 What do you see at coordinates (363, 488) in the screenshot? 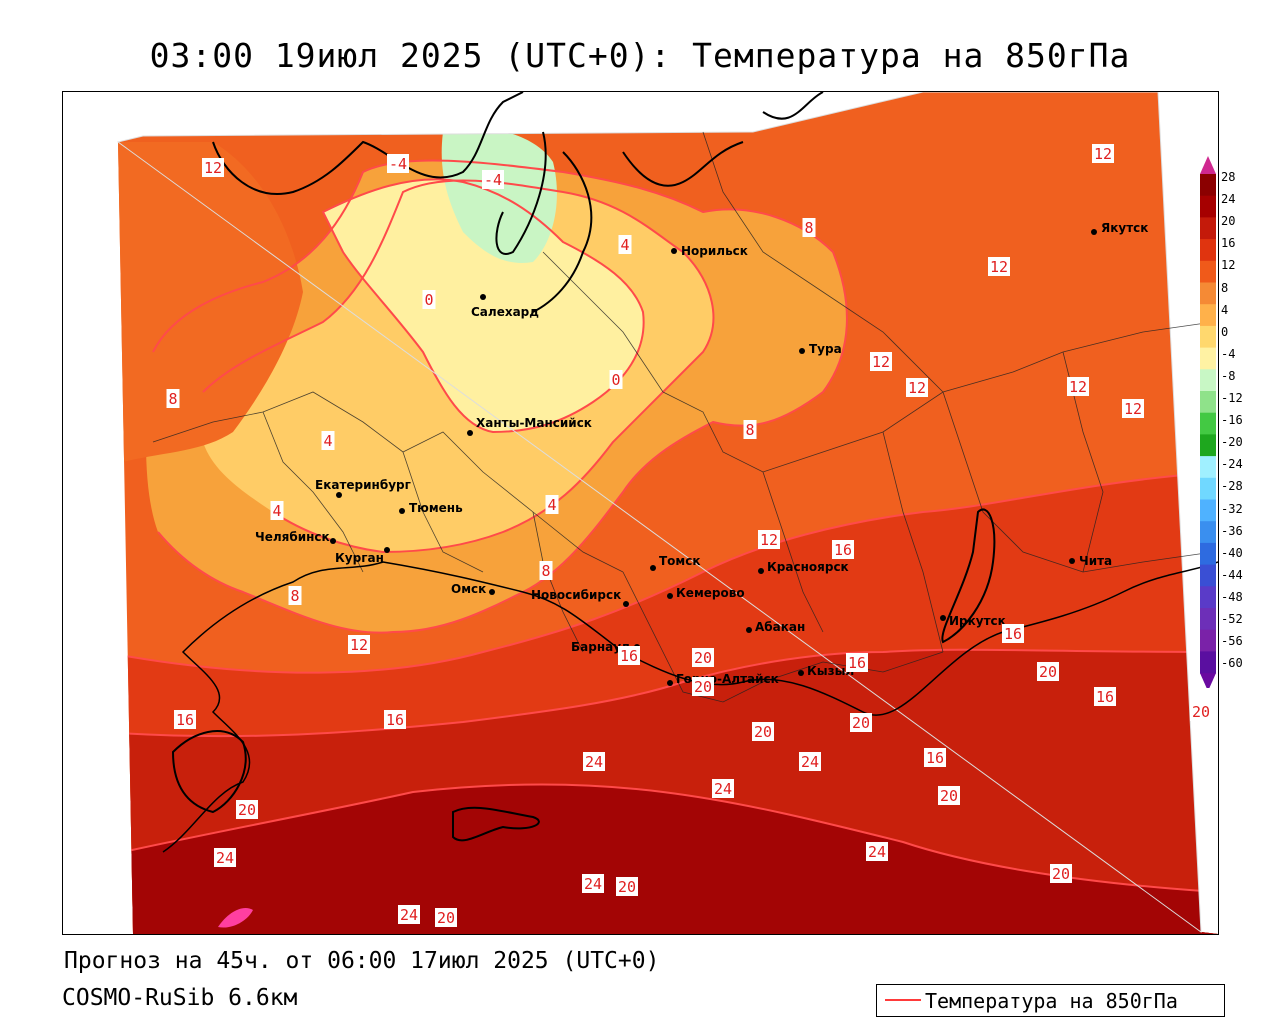
I see `city-ekaterinburg: Екатеринбург` at bounding box center [363, 488].